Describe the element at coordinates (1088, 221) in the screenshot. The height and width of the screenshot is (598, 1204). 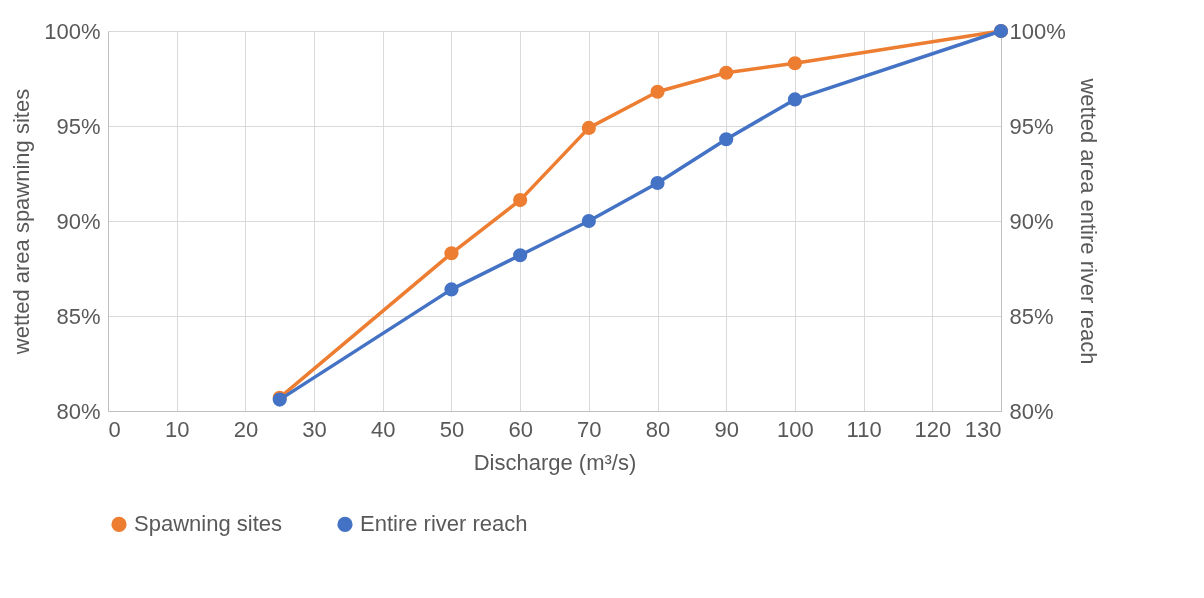
I see `y2-axis-title: wetted area entire river reach` at that location.